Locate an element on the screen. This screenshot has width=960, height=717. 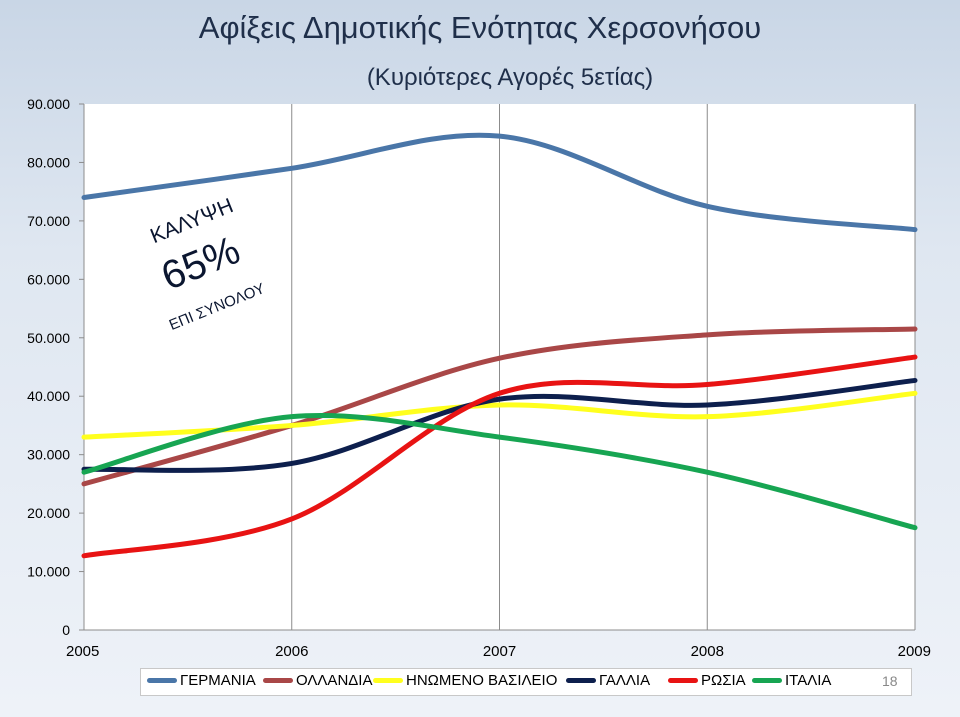
y-tick-label: 50.000 is located at coordinates (48, 338).